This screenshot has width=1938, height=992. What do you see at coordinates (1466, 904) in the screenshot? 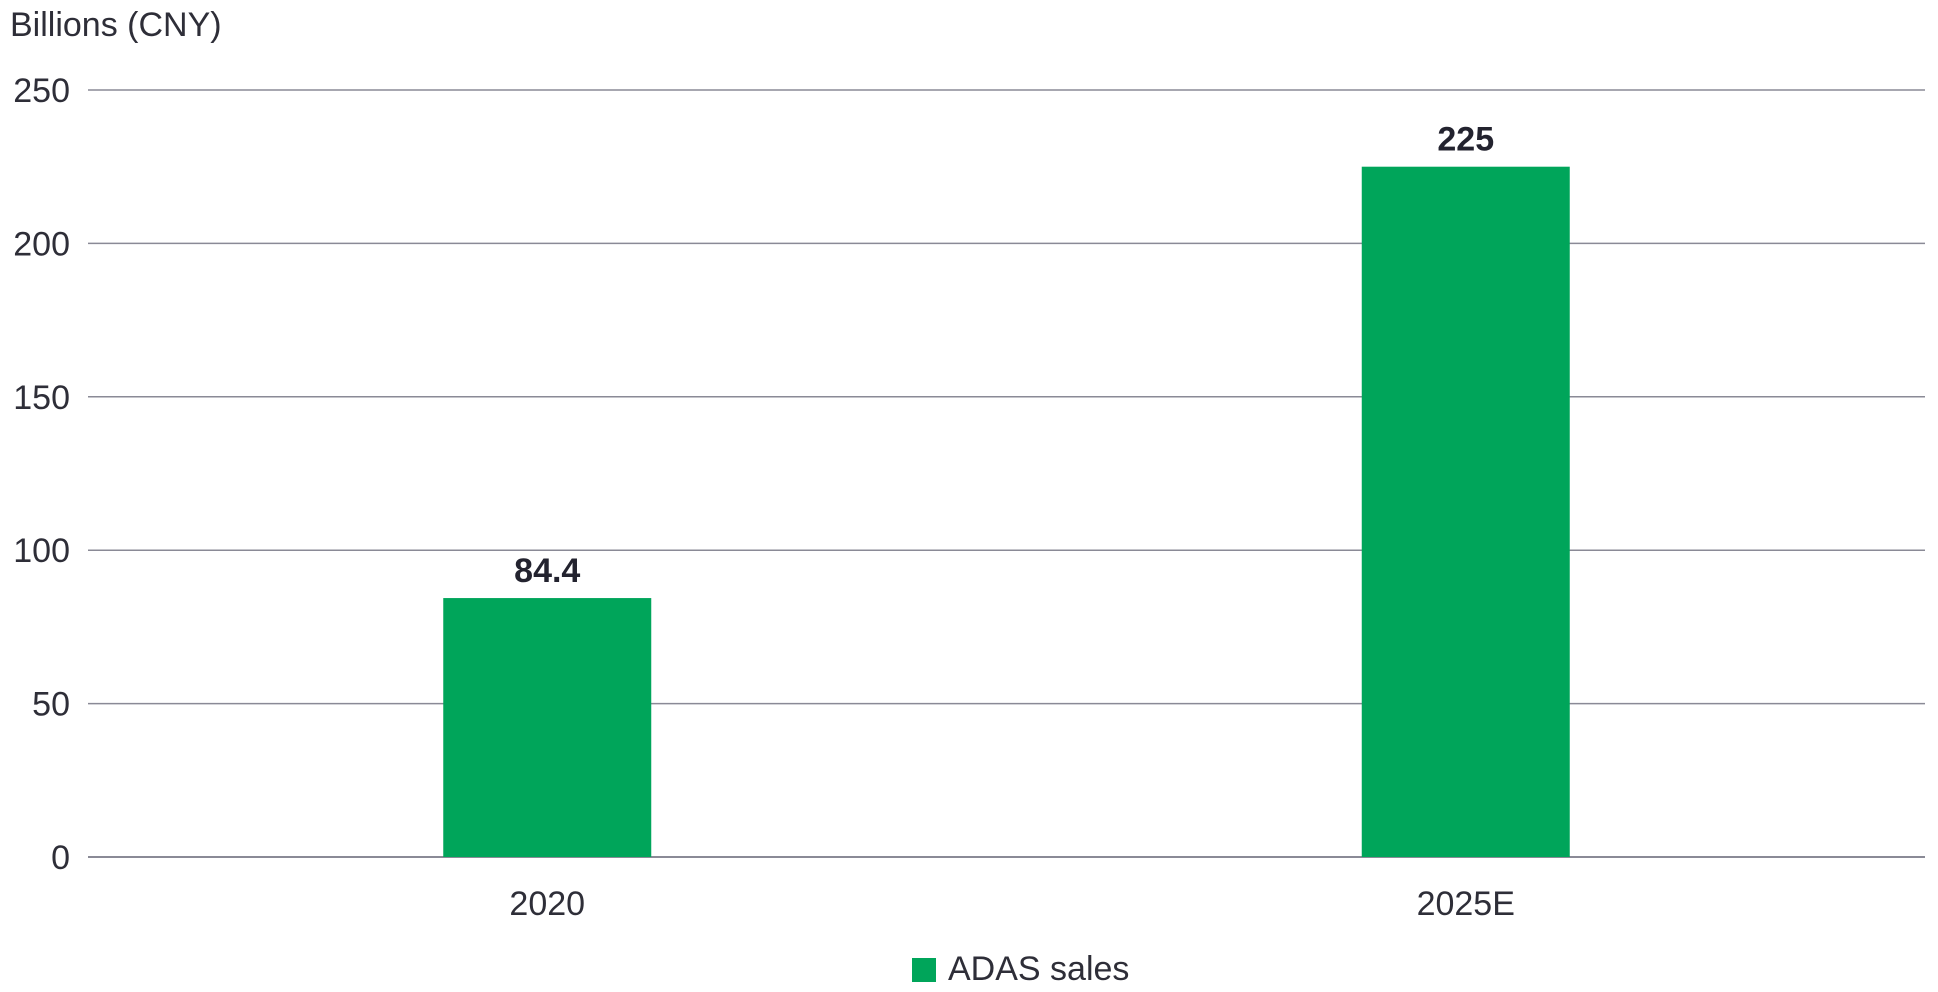
I see `x-tick-label-2025E: 2025E` at bounding box center [1466, 904].